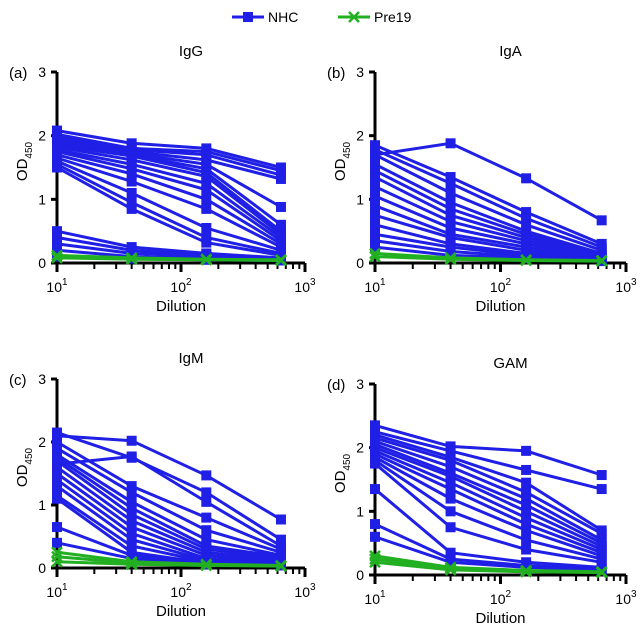  I want to click on panel-iga-y-tick-label: 1, so click(360, 199).